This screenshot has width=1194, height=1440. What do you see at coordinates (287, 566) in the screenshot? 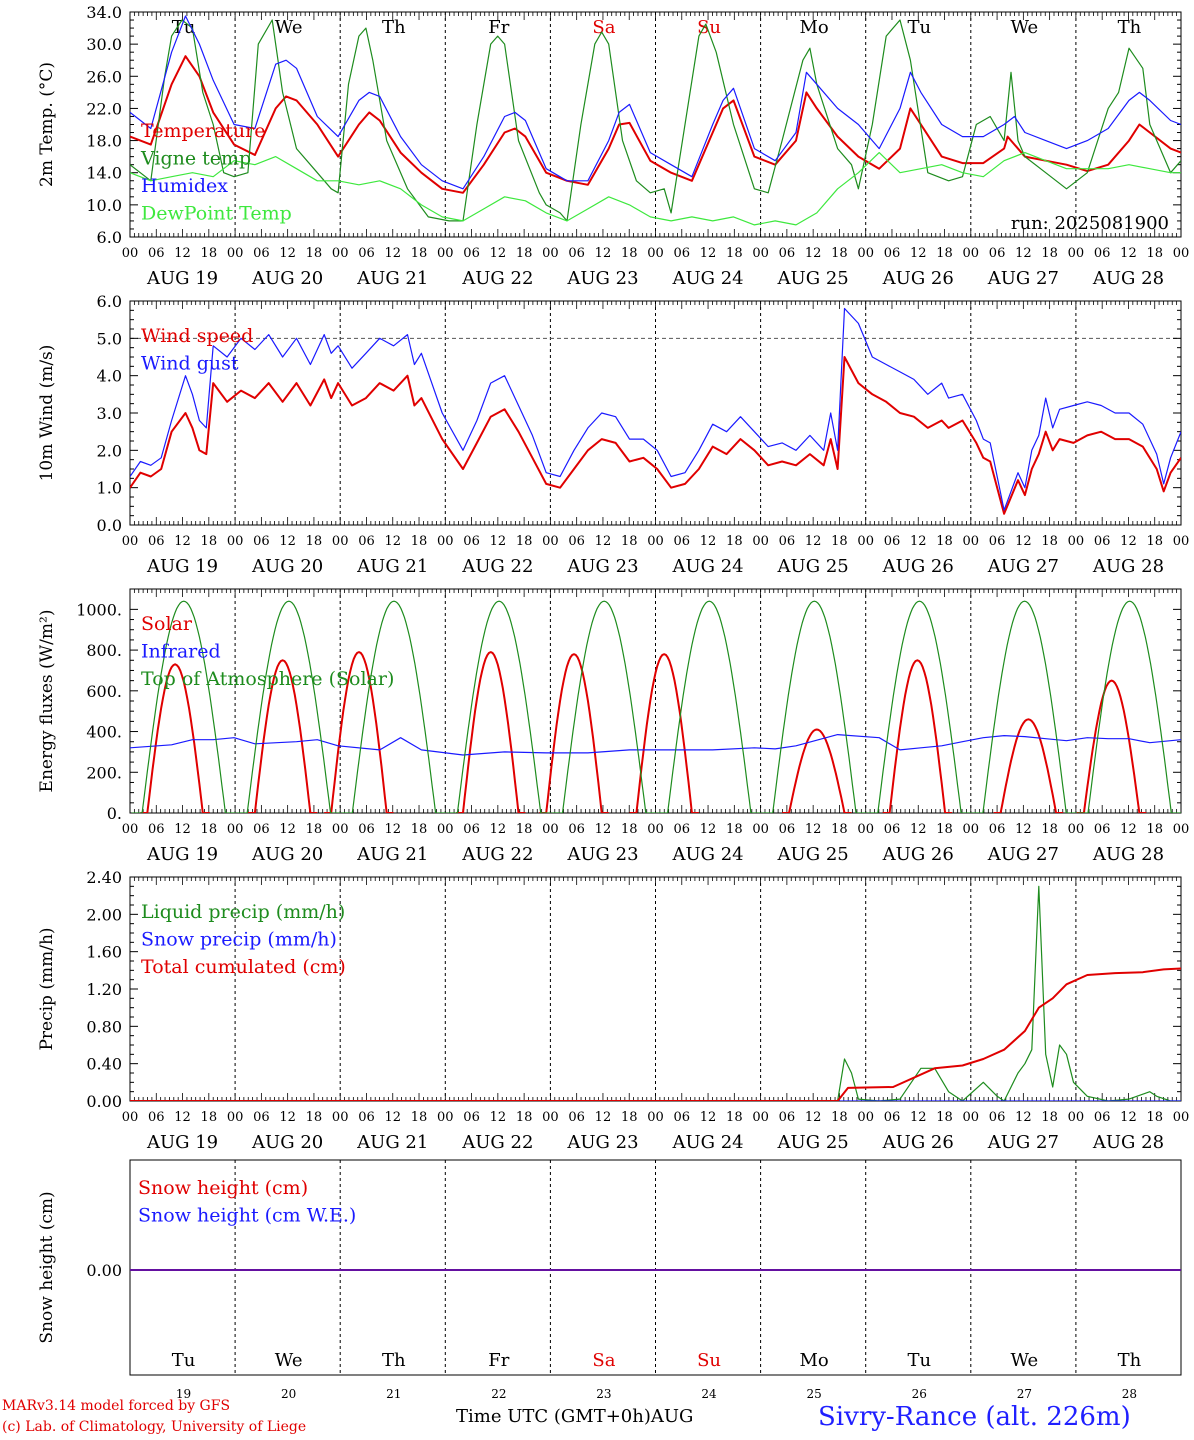
I see `date-label: AUG 20` at bounding box center [287, 566].